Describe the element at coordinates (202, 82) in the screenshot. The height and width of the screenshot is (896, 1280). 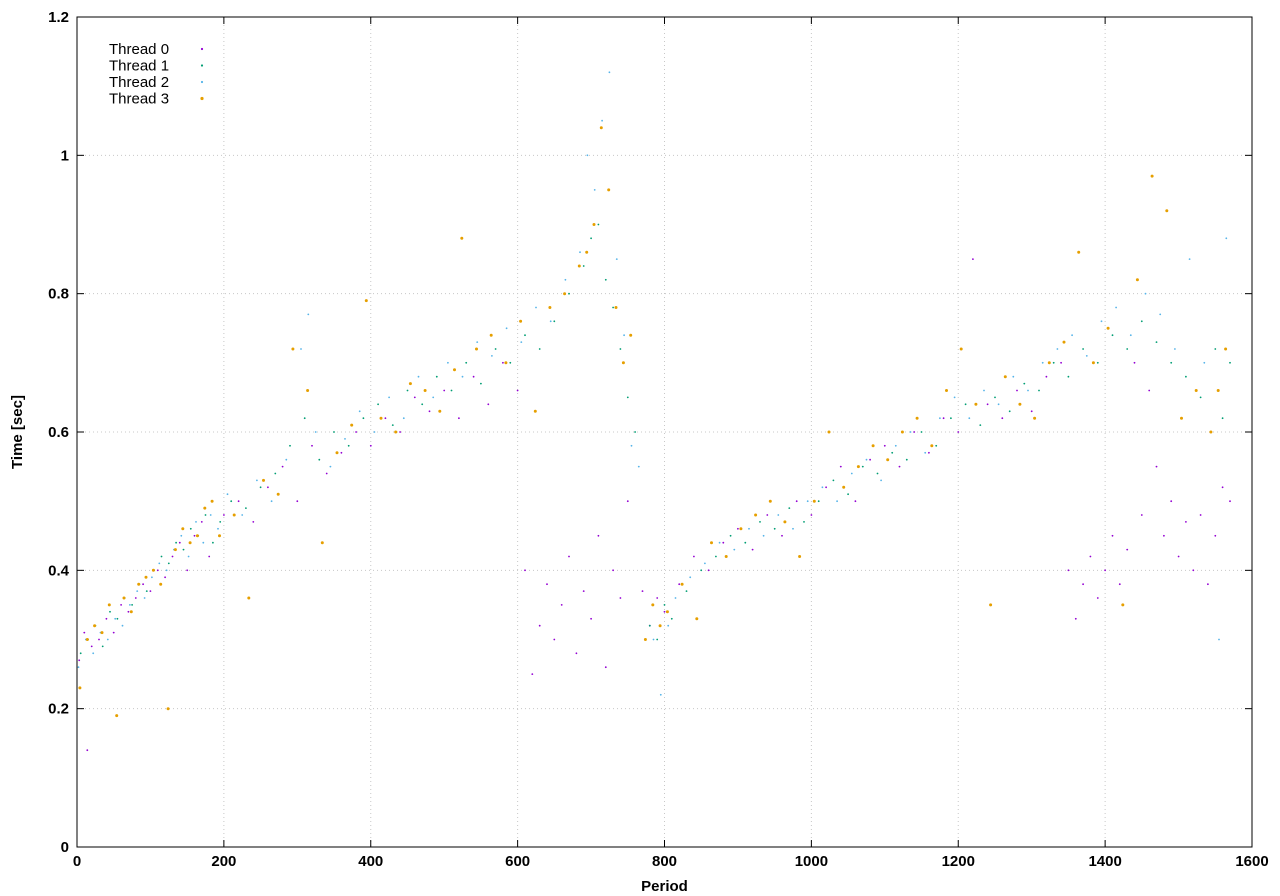
I see `legend-marker` at that location.